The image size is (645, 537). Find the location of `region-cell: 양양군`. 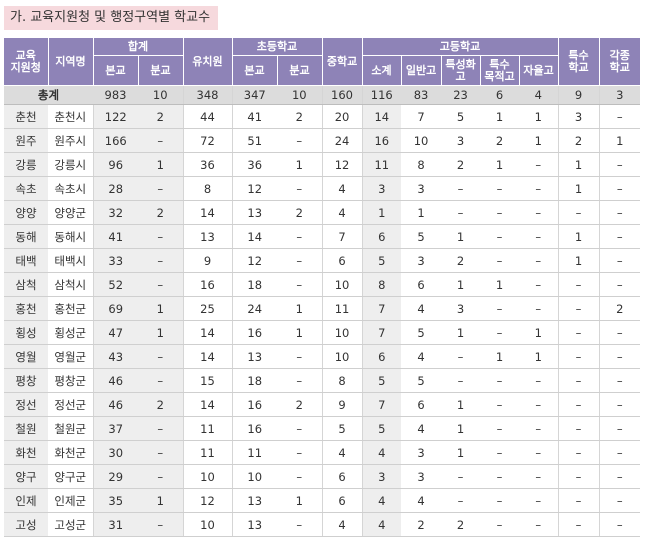

region-cell: 양양군 is located at coordinates (71, 212).